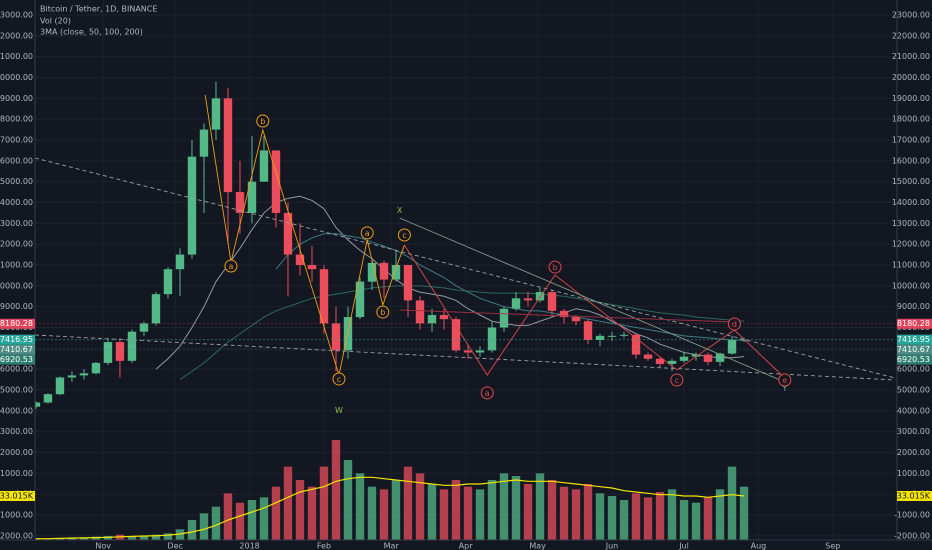  I want to click on wave-label: X, so click(400, 210).